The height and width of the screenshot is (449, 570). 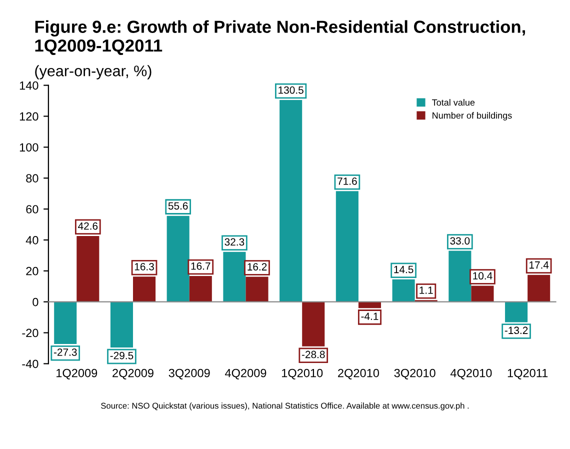 I want to click on text: 130.5, so click(x=291, y=90).